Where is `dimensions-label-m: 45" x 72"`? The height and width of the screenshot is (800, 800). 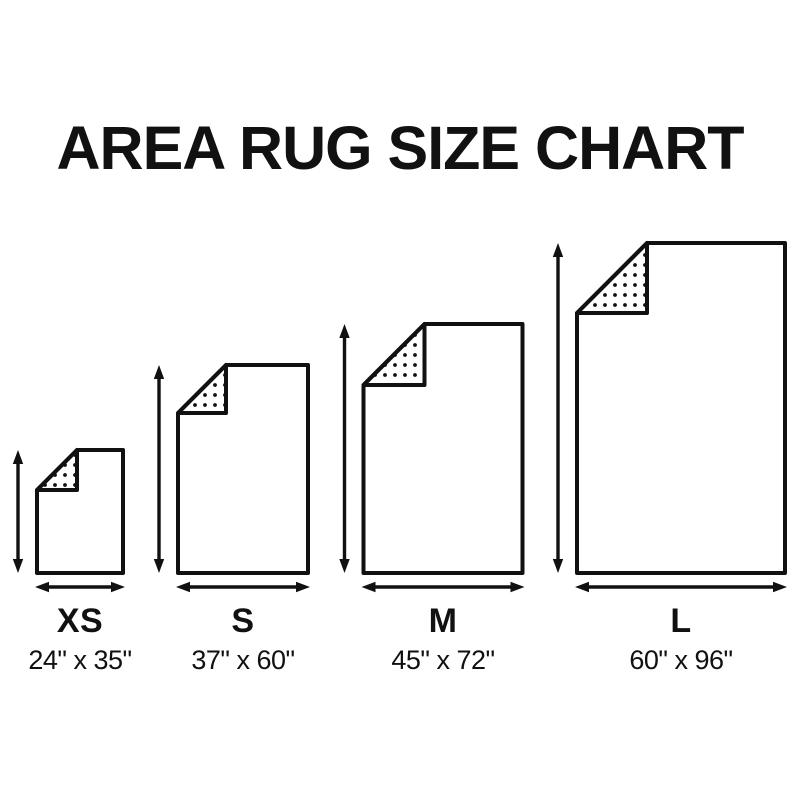 dimensions-label-m: 45" x 72" is located at coordinates (443, 660).